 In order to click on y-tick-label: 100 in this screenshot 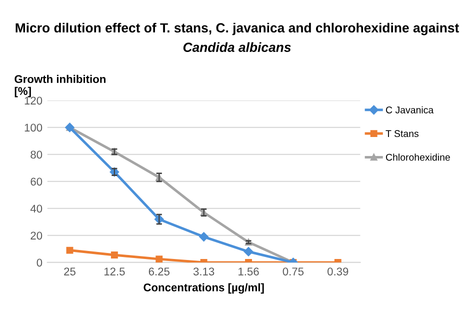, I will do `click(33, 128)`.